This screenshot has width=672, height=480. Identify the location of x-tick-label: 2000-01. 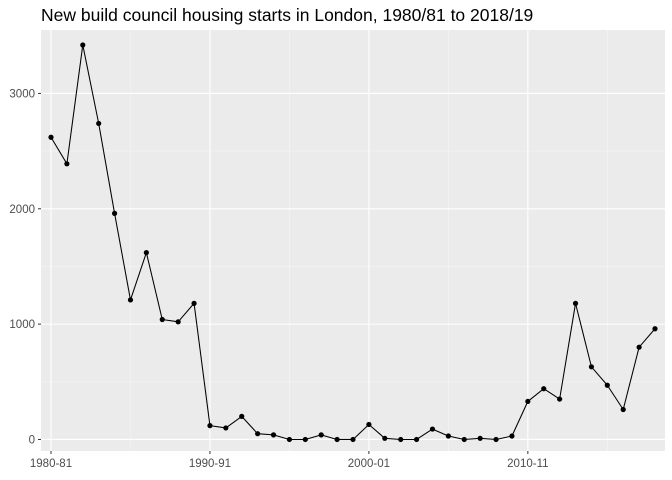
(369, 464).